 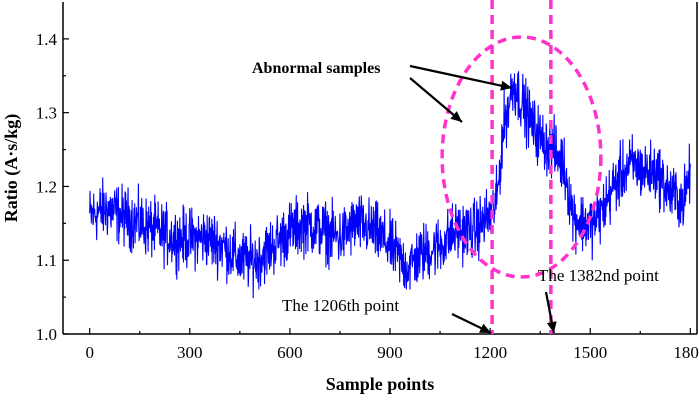 I want to click on point-1382-arrow-head, so click(x=551, y=327).